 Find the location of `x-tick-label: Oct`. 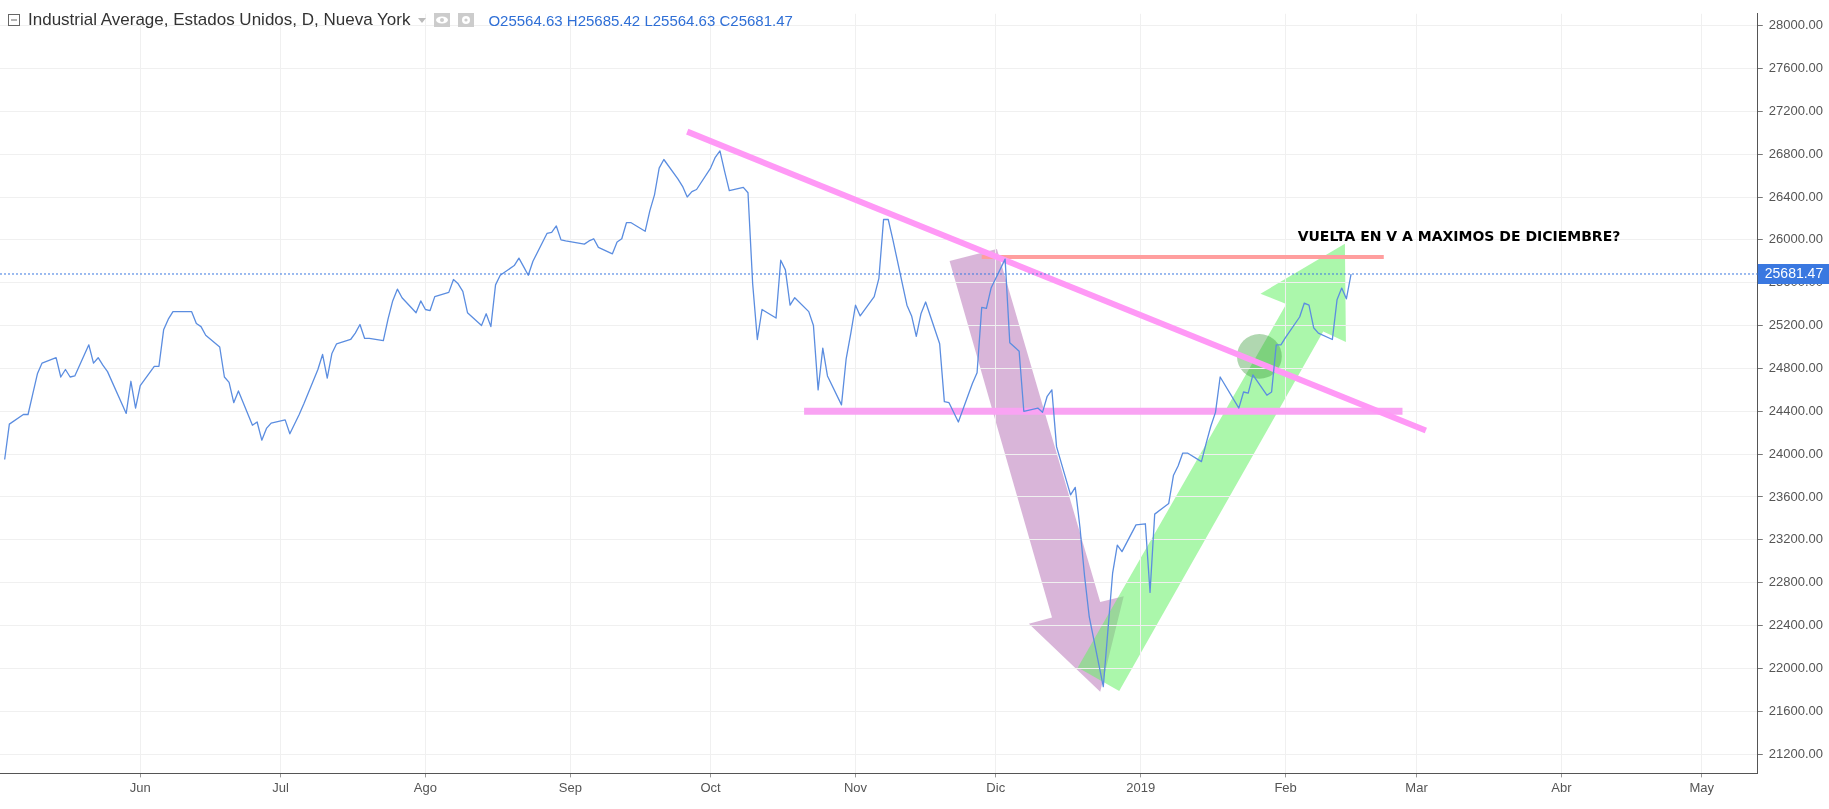

x-tick-label: Oct is located at coordinates (711, 787).